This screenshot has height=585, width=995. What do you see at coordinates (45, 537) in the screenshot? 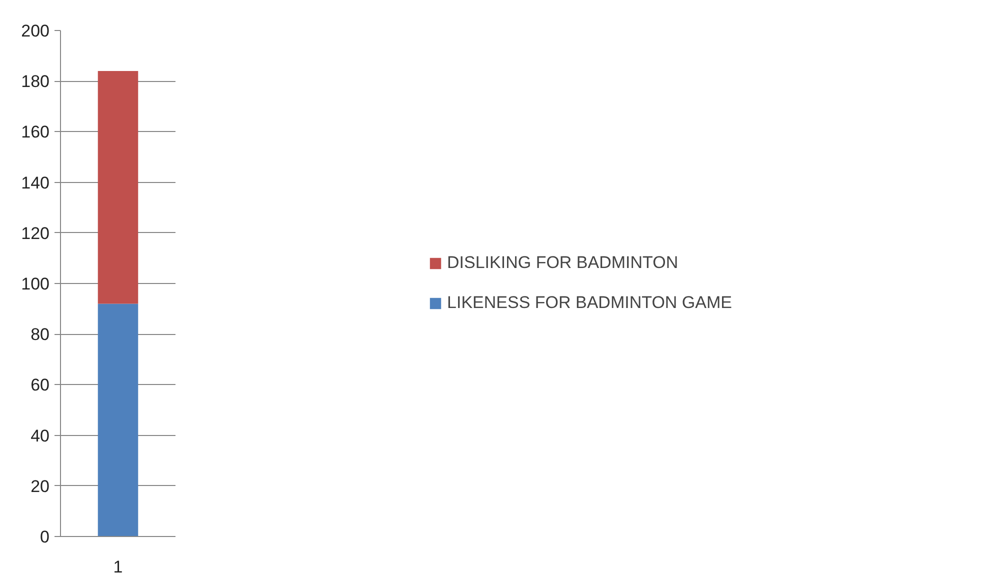
I see `y-tick-label: 0` at bounding box center [45, 537].